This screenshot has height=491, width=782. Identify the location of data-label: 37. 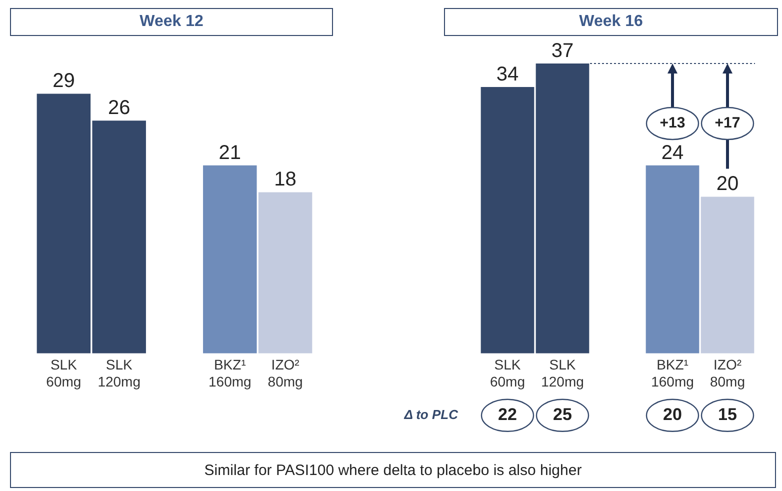
(562, 51).